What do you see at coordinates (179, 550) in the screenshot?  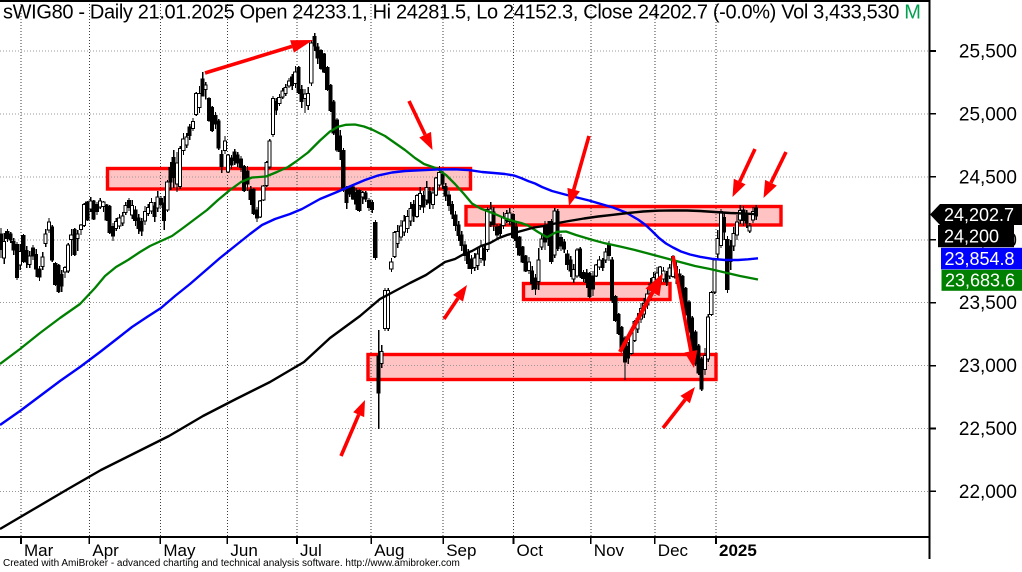 I see `svg-text: May` at bounding box center [179, 550].